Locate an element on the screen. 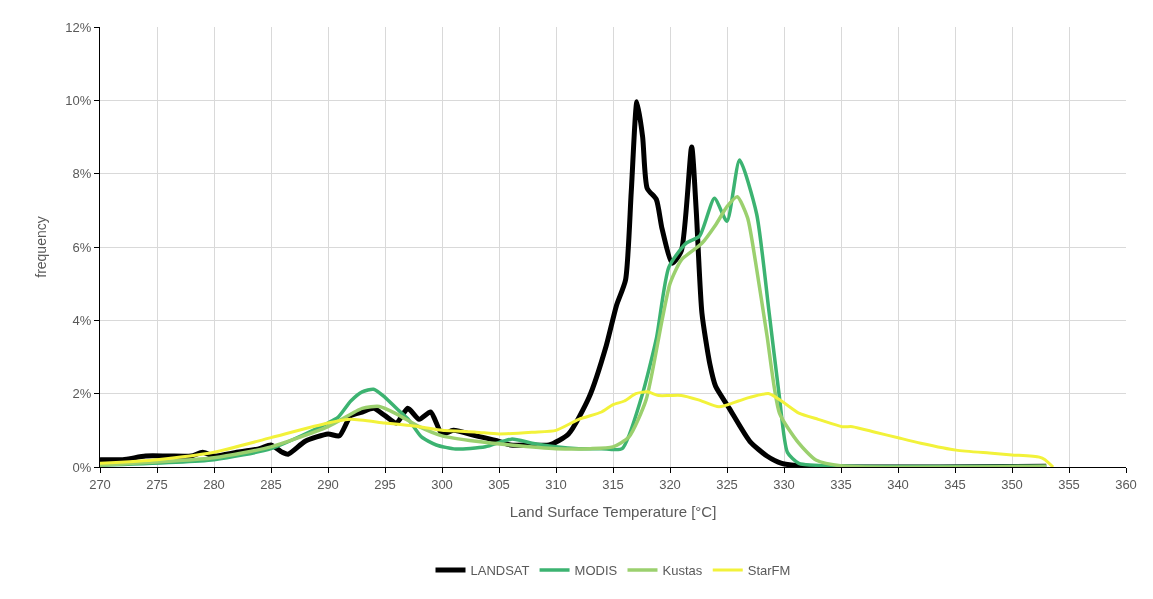  x-tick-label: 275 is located at coordinates (157, 484).